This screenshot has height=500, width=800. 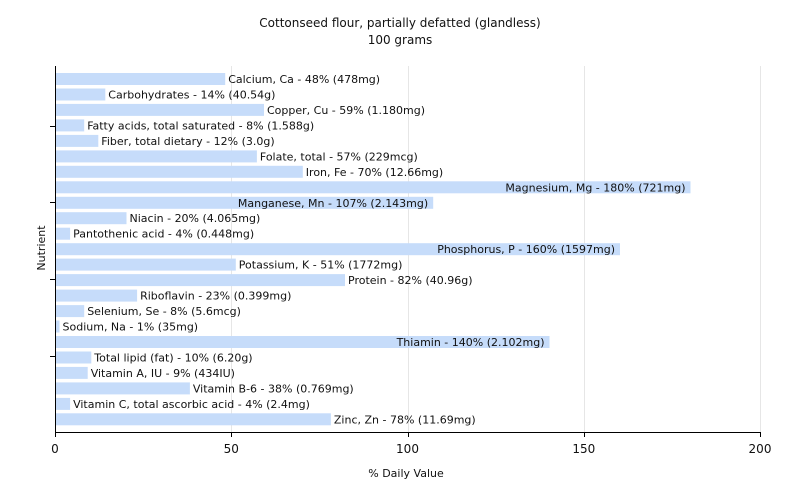 I want to click on bar-label-5: Folate, total - 57% (229mcg), so click(x=339, y=156).